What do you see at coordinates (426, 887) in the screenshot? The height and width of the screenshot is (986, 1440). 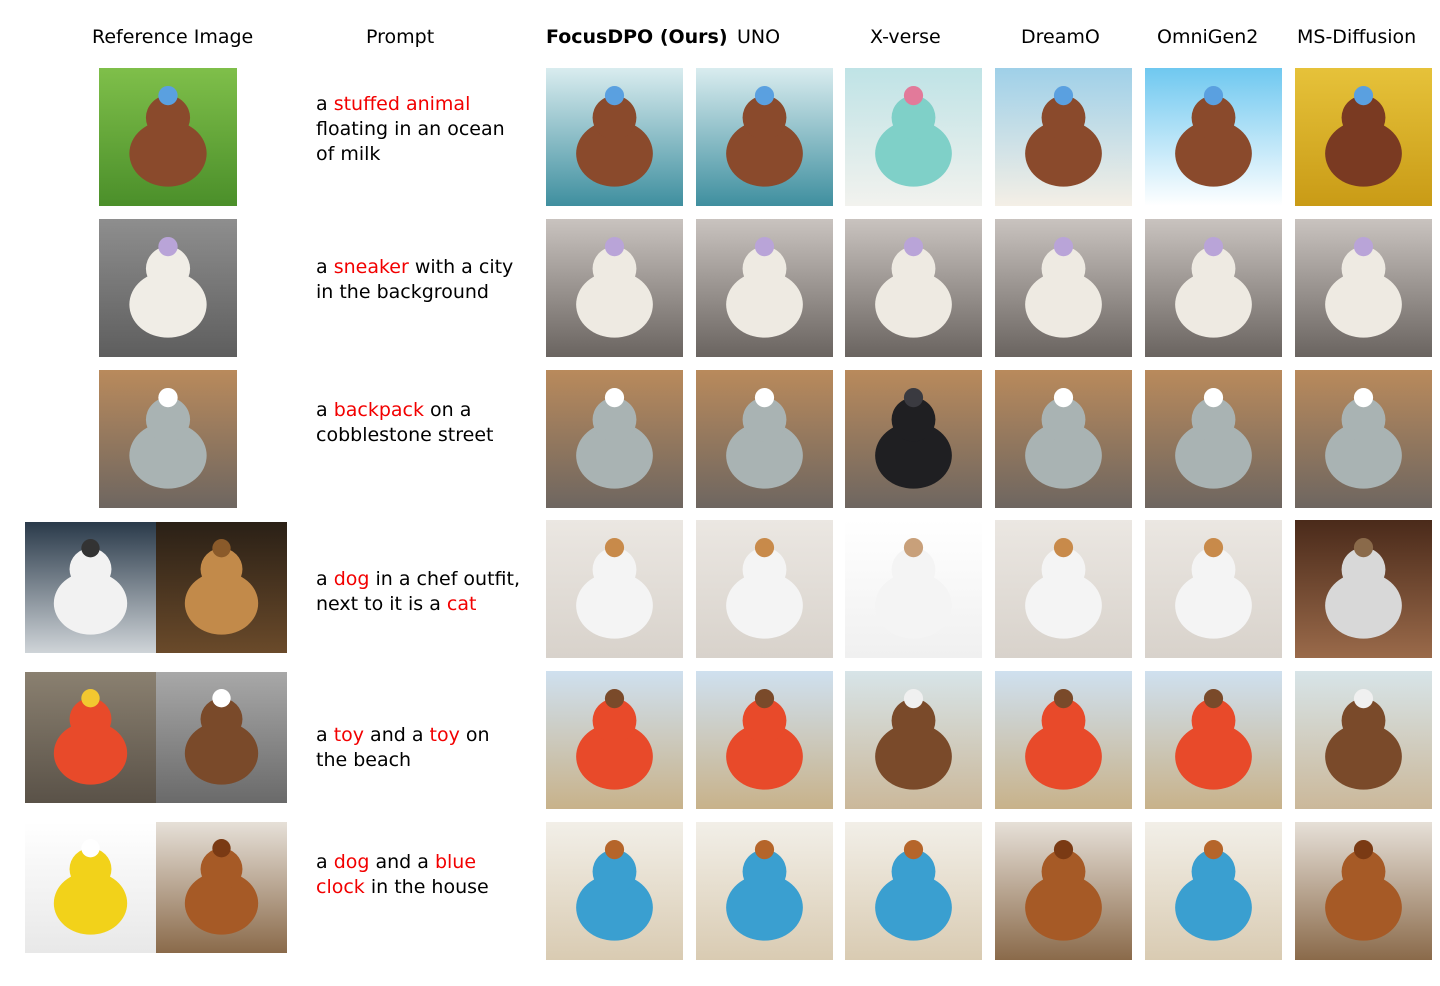 I see `prompt-segment: in the house` at bounding box center [426, 887].